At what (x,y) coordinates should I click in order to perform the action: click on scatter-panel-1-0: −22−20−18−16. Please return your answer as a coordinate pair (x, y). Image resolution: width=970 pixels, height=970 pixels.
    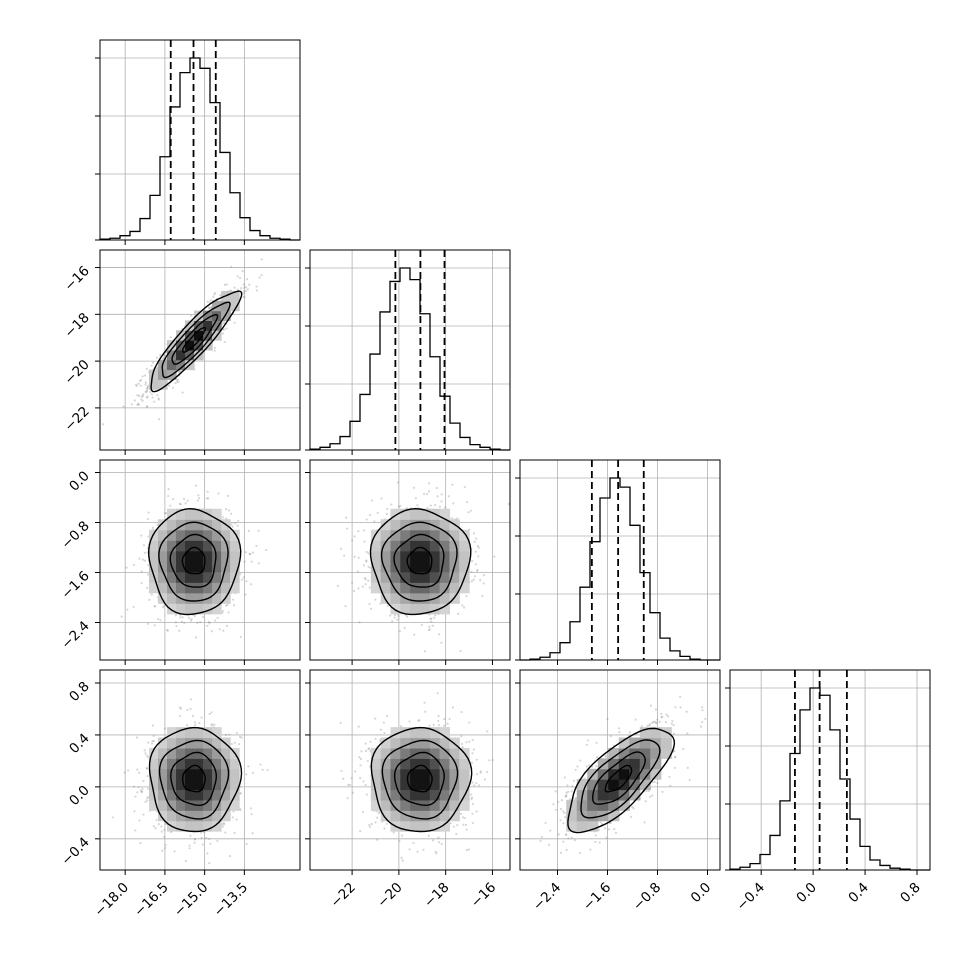
    Looking at the image, I should click on (181, 352).